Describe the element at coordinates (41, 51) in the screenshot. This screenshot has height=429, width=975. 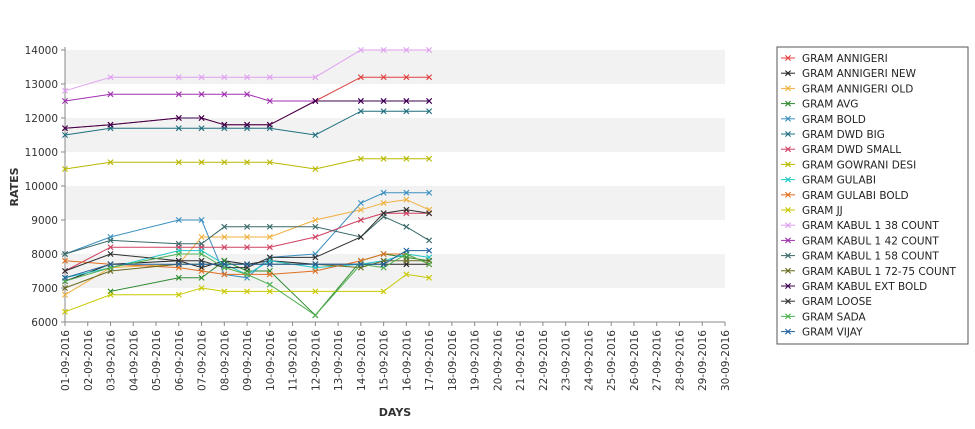
I see `y-tick-label: 14000` at that location.